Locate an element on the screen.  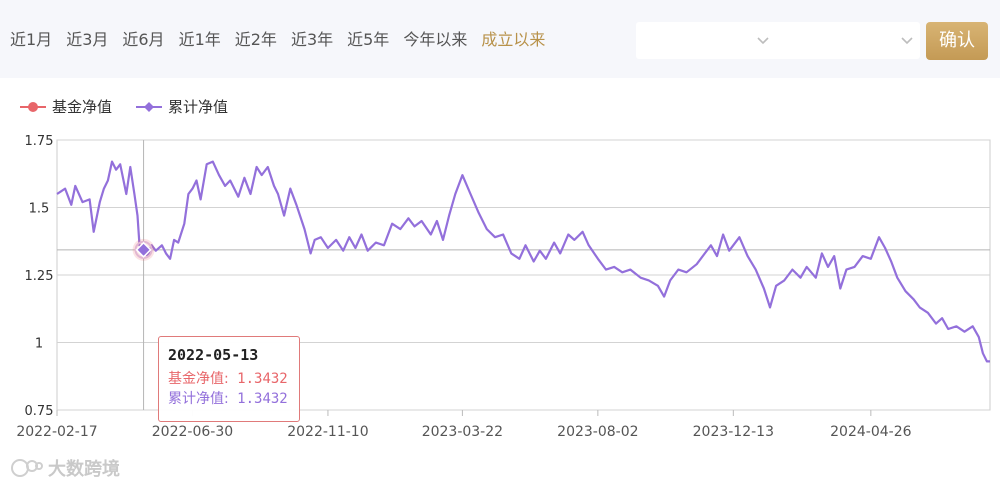
range-tab: 近3月 is located at coordinates (87, 39).